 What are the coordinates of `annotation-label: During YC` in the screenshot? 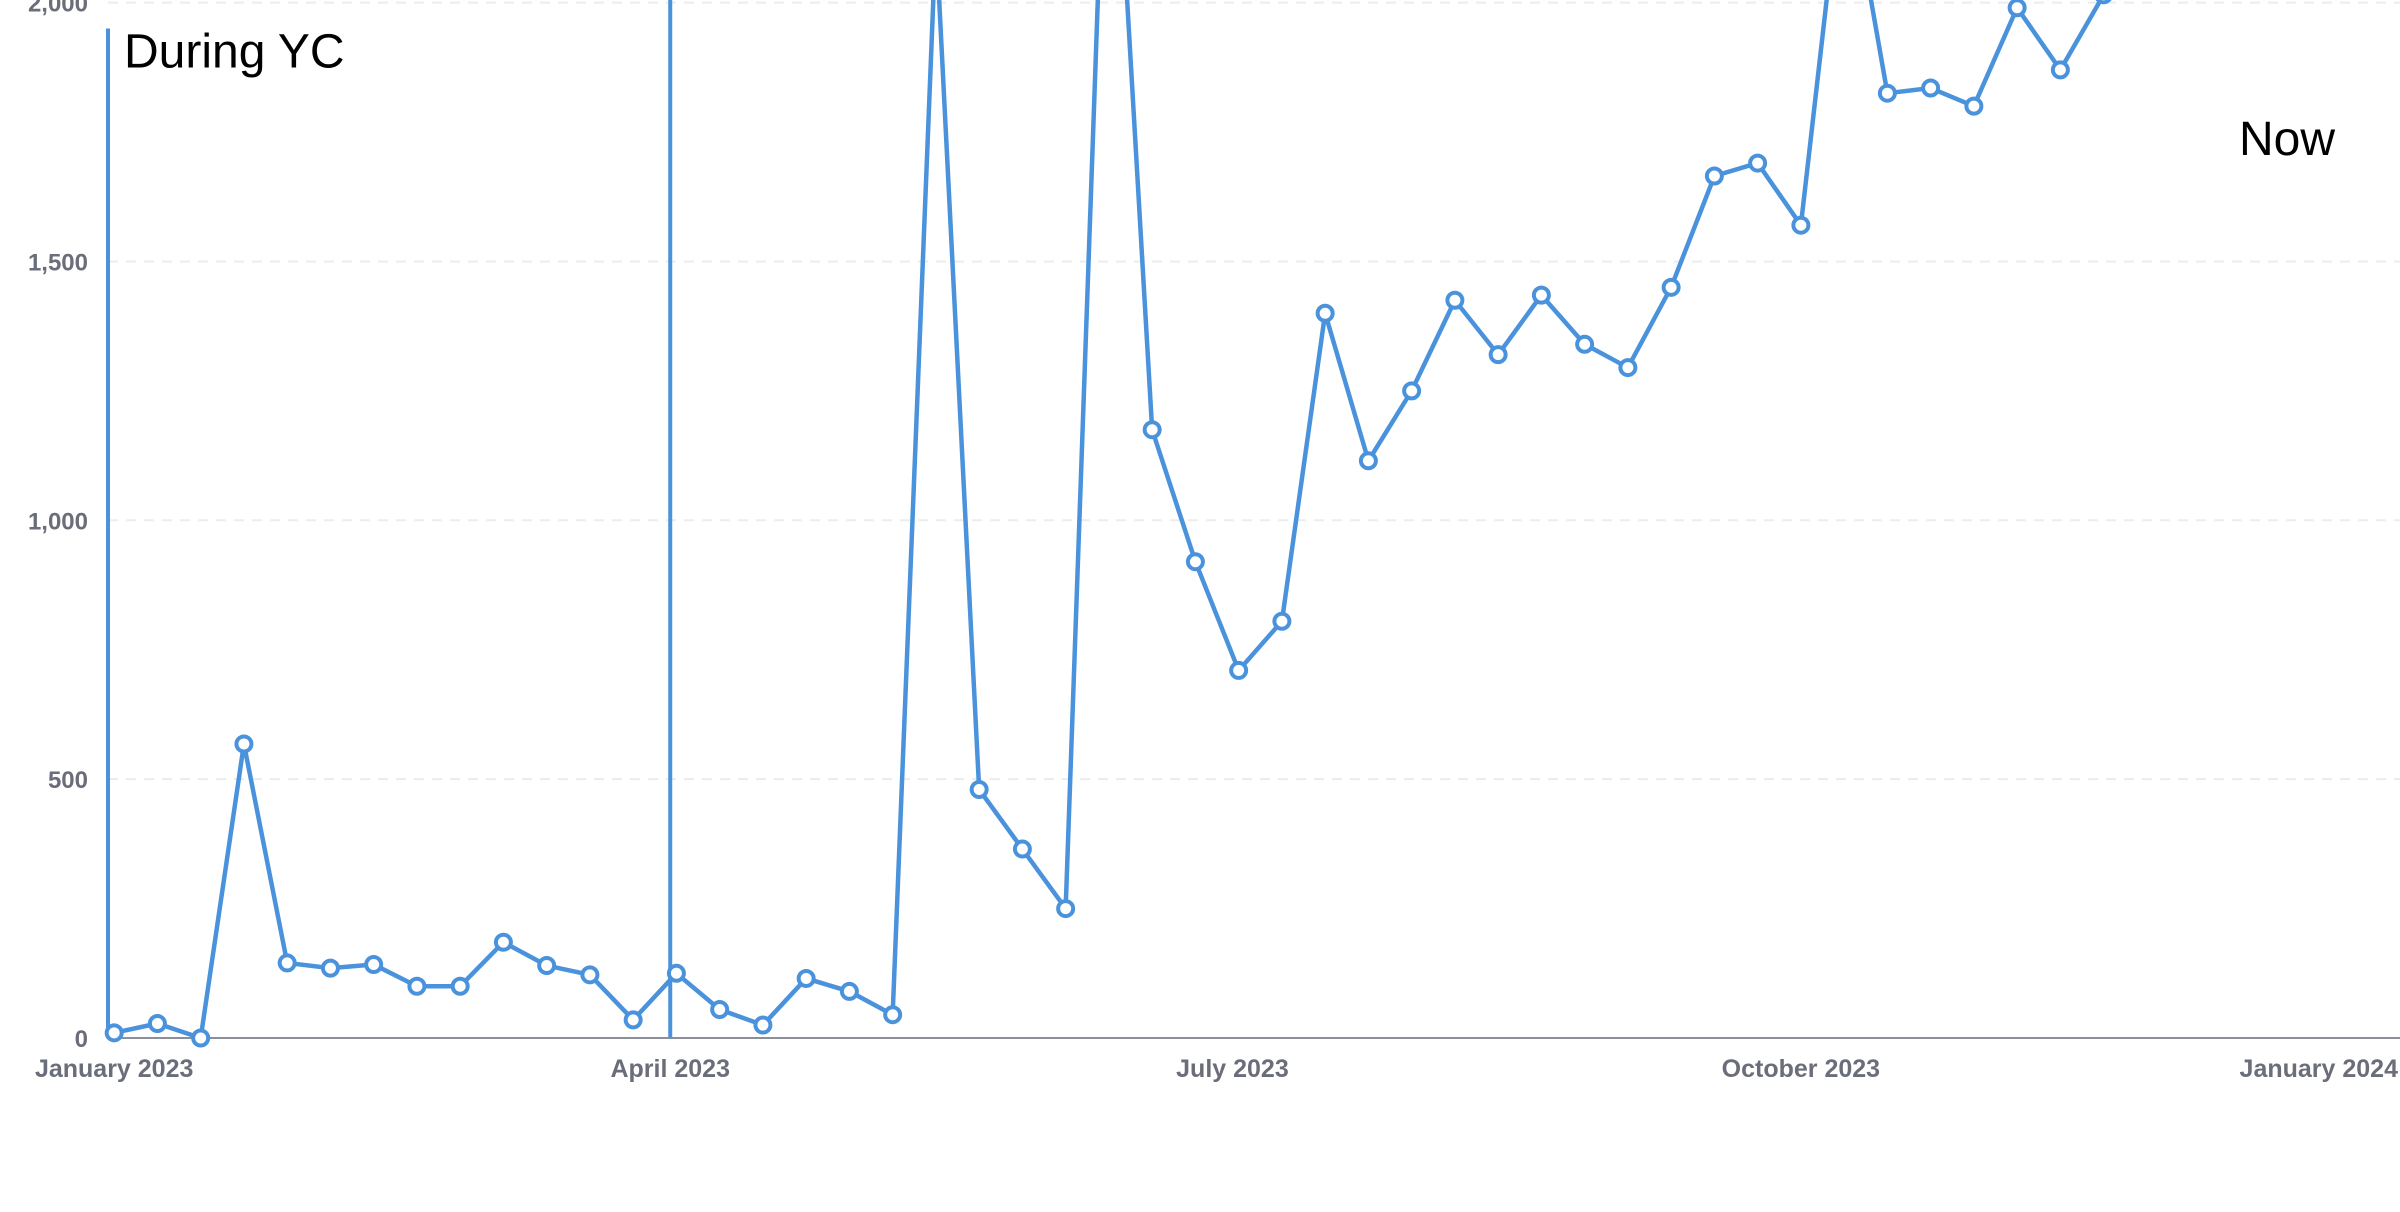 It's located at (234, 51).